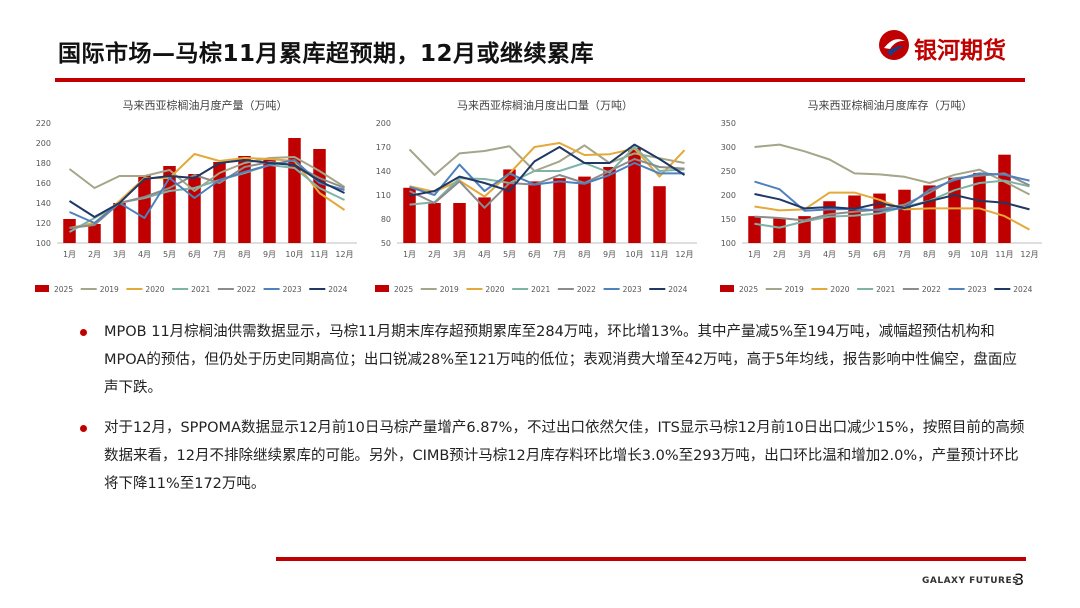 The width and height of the screenshot is (1080, 608). What do you see at coordinates (326, 54) in the screenshot?
I see `page-title: 国际市场—马棕11月累库超预期，12月或继续累库` at bounding box center [326, 54].